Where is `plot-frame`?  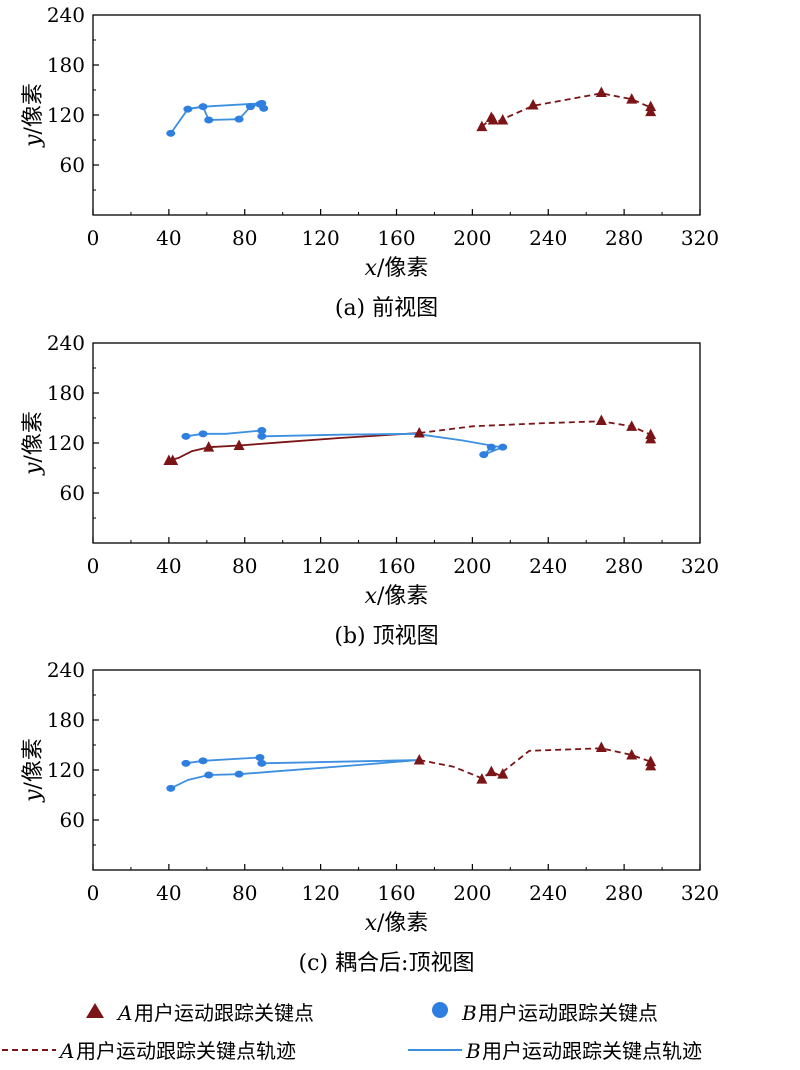
plot-frame is located at coordinates (396, 770).